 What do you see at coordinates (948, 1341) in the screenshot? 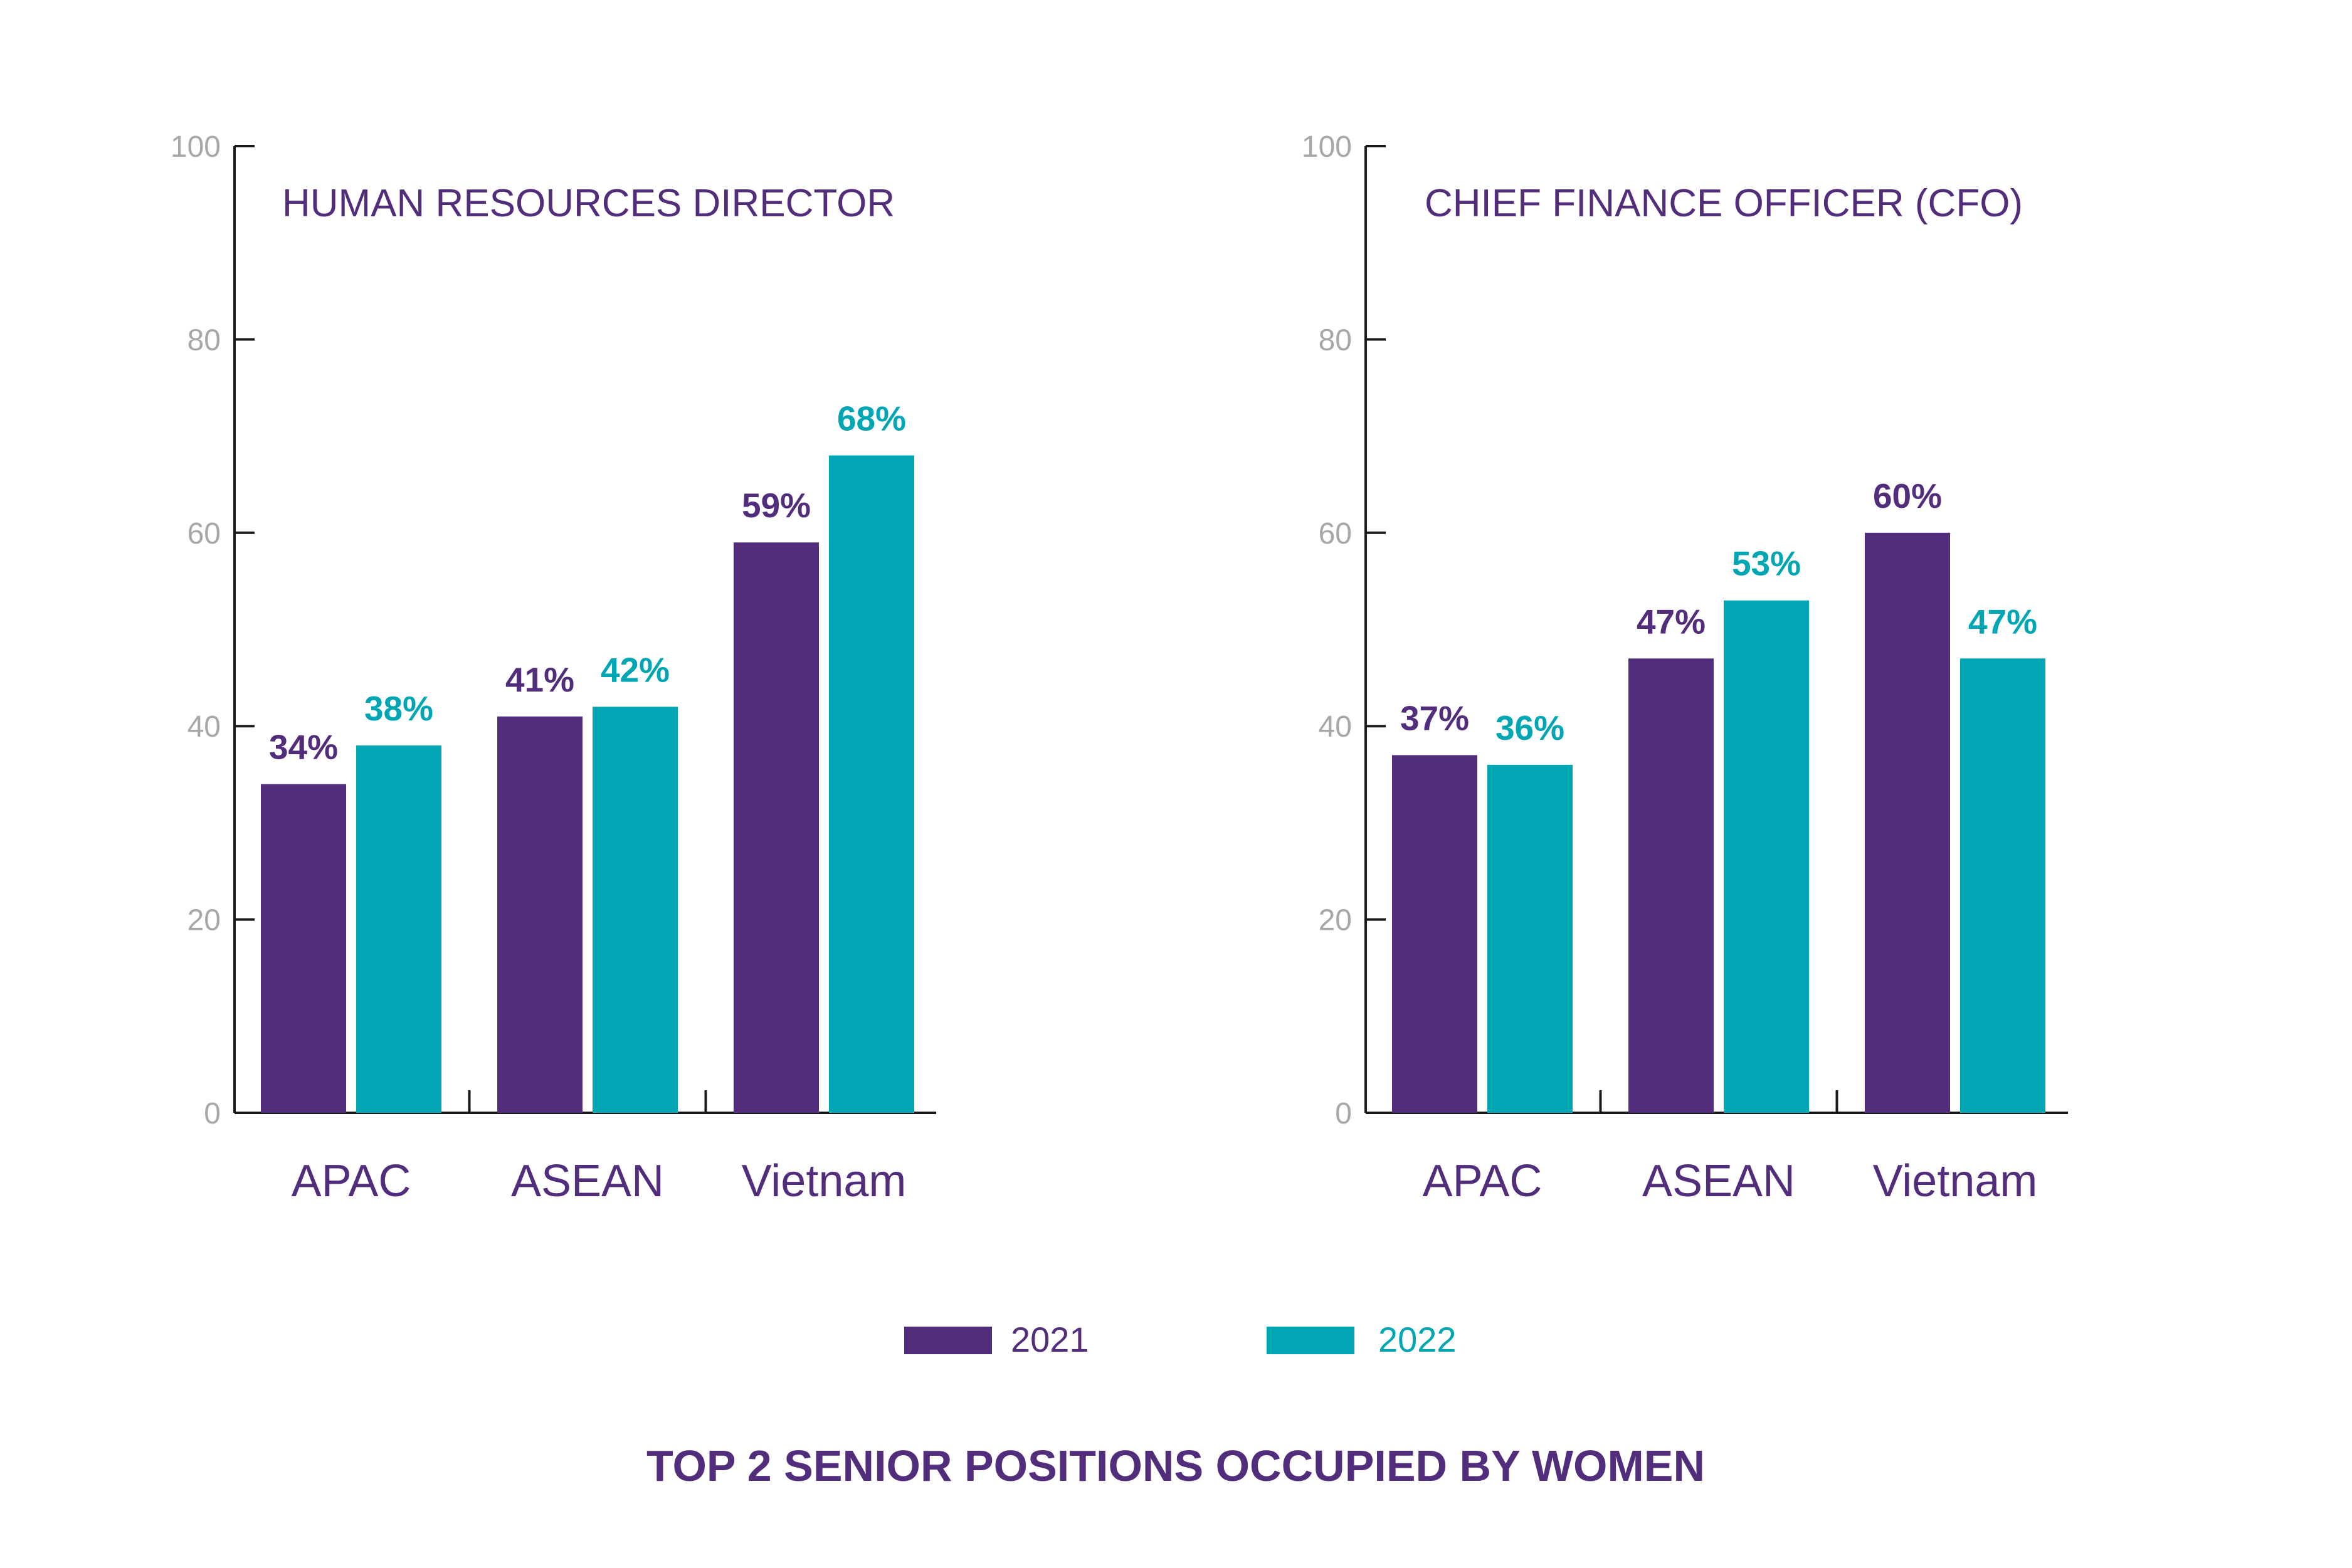
I see `legend-swatch-2021` at bounding box center [948, 1341].